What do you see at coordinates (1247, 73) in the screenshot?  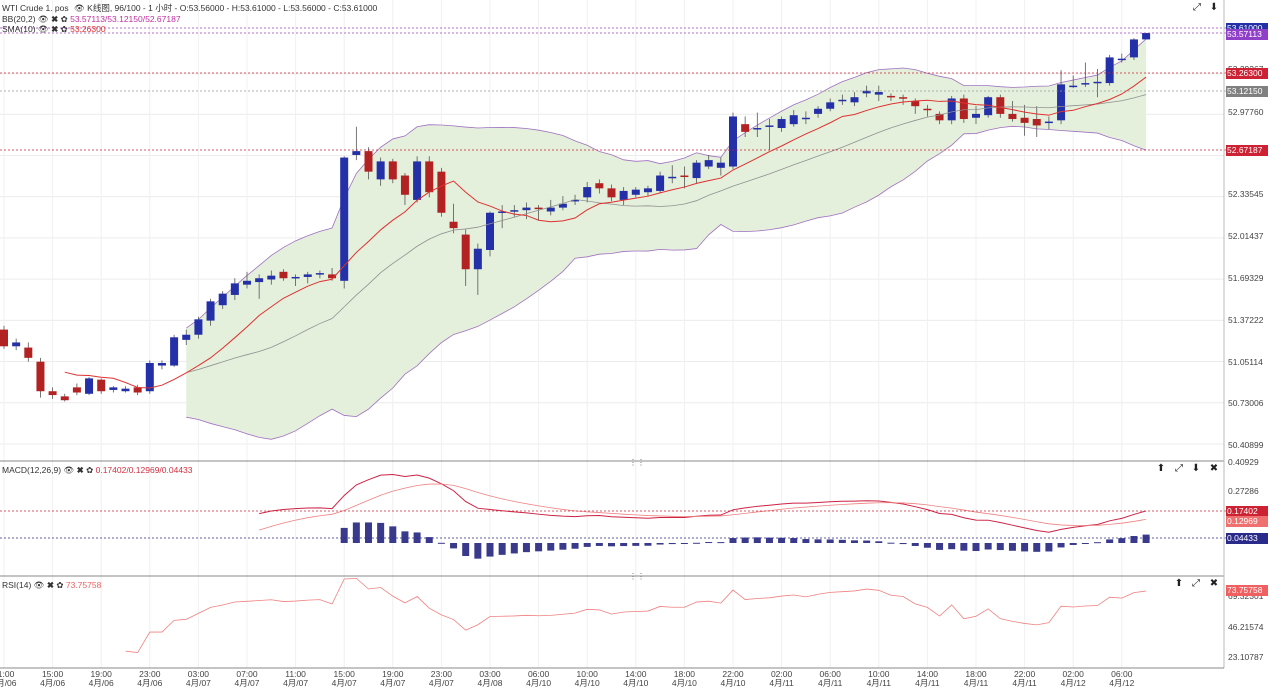 I see `sma-badge: 53.26300` at bounding box center [1247, 73].